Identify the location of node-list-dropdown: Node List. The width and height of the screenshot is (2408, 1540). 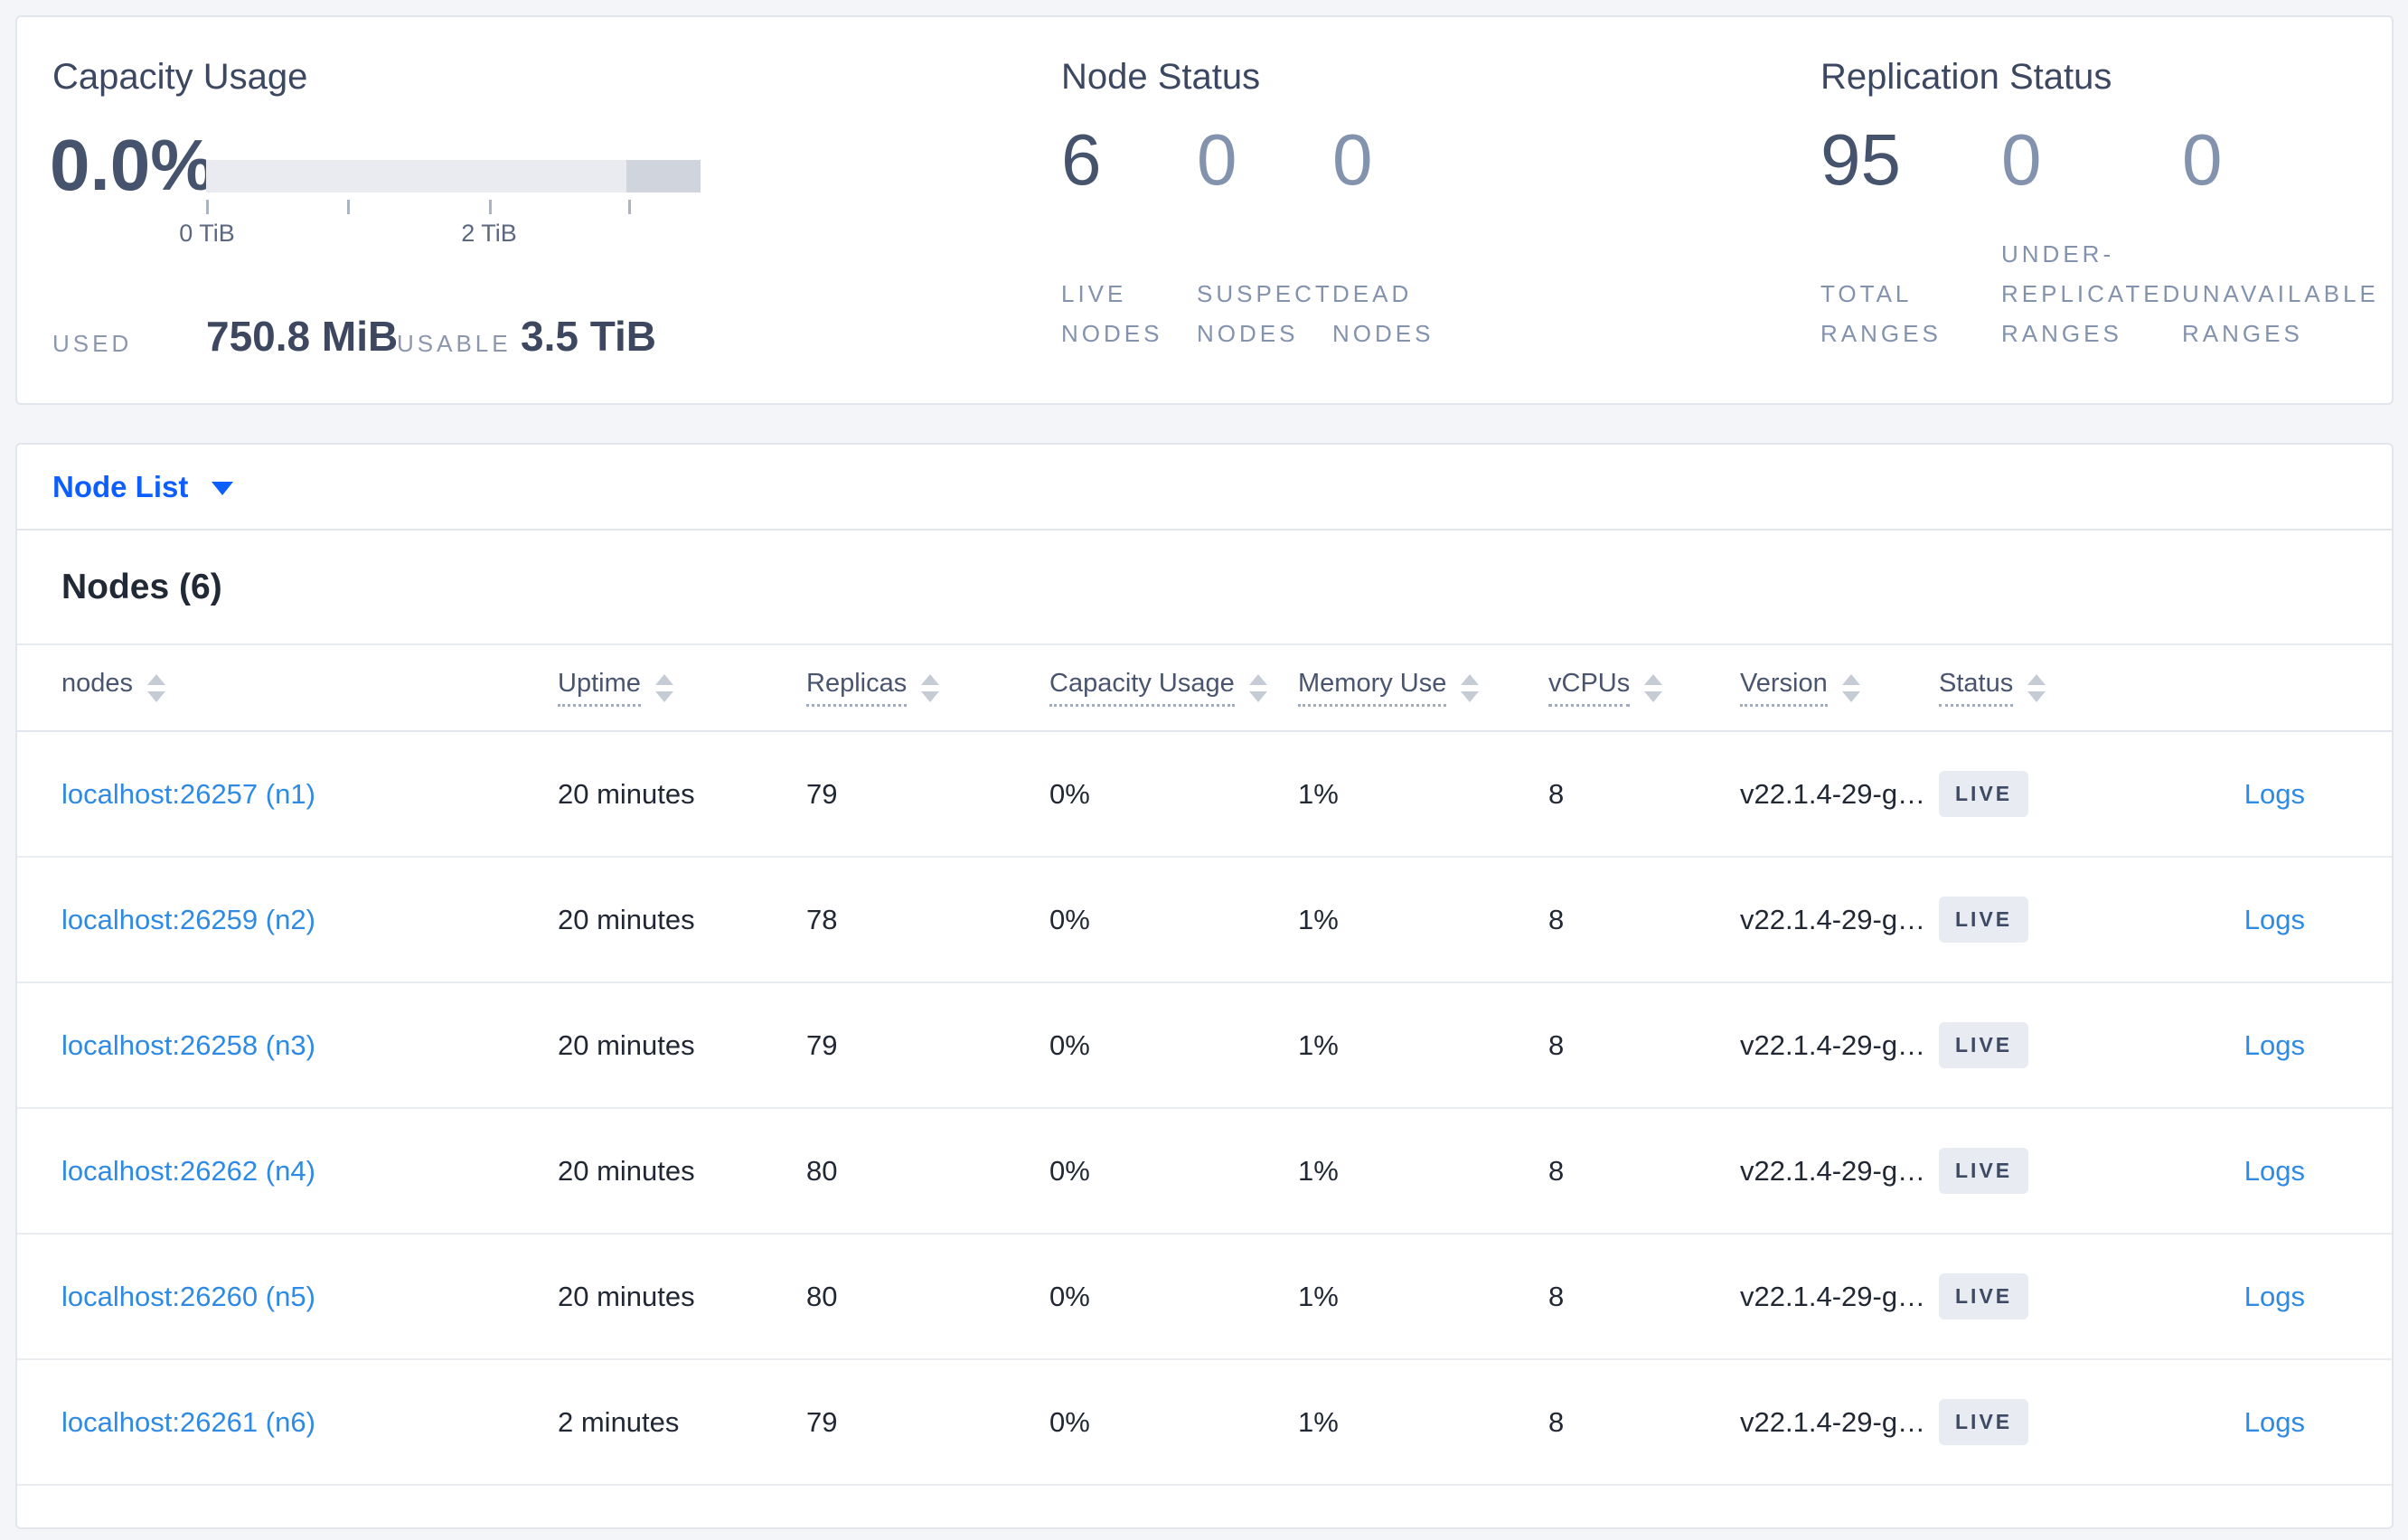
(143, 486).